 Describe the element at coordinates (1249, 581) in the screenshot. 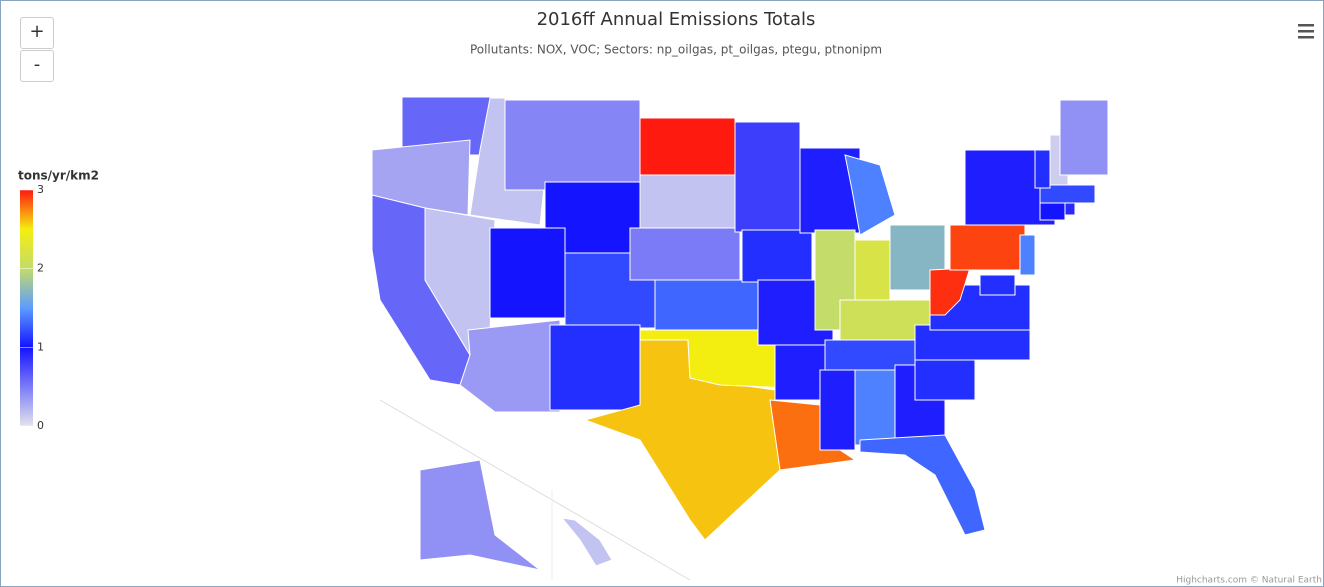

I see `credits: Highcharts.com © Natural Earth` at that location.